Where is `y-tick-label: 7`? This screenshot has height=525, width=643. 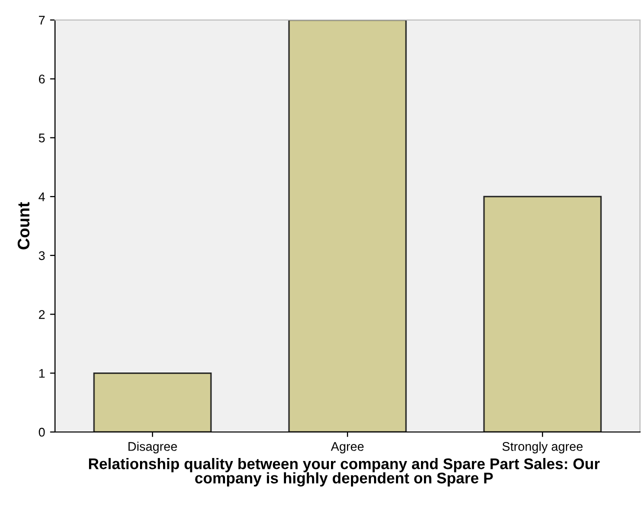 y-tick-label: 7 is located at coordinates (41, 20).